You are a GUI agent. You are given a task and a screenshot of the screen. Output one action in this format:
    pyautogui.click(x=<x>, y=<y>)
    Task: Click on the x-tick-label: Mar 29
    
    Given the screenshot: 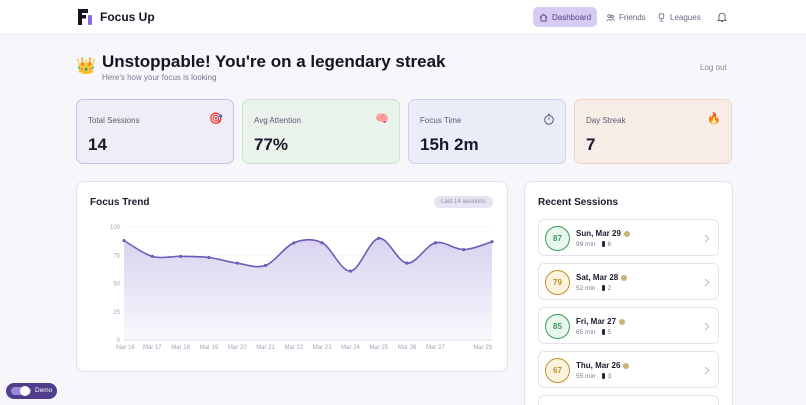 What is the action you would take?
    pyautogui.click(x=482, y=348)
    